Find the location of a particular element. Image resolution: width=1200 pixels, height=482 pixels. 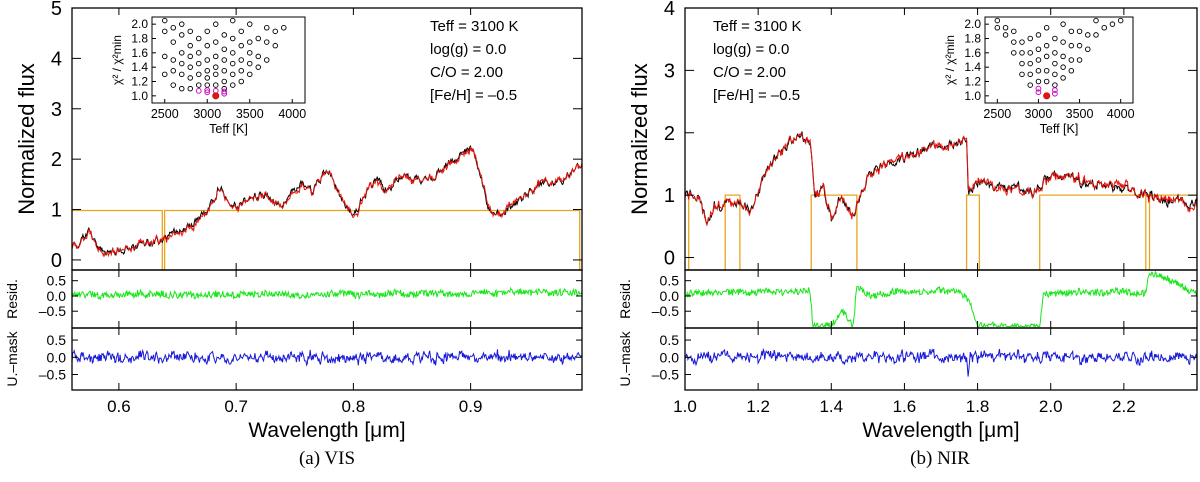

y-tick-label: 5 is located at coordinates (56, 10).